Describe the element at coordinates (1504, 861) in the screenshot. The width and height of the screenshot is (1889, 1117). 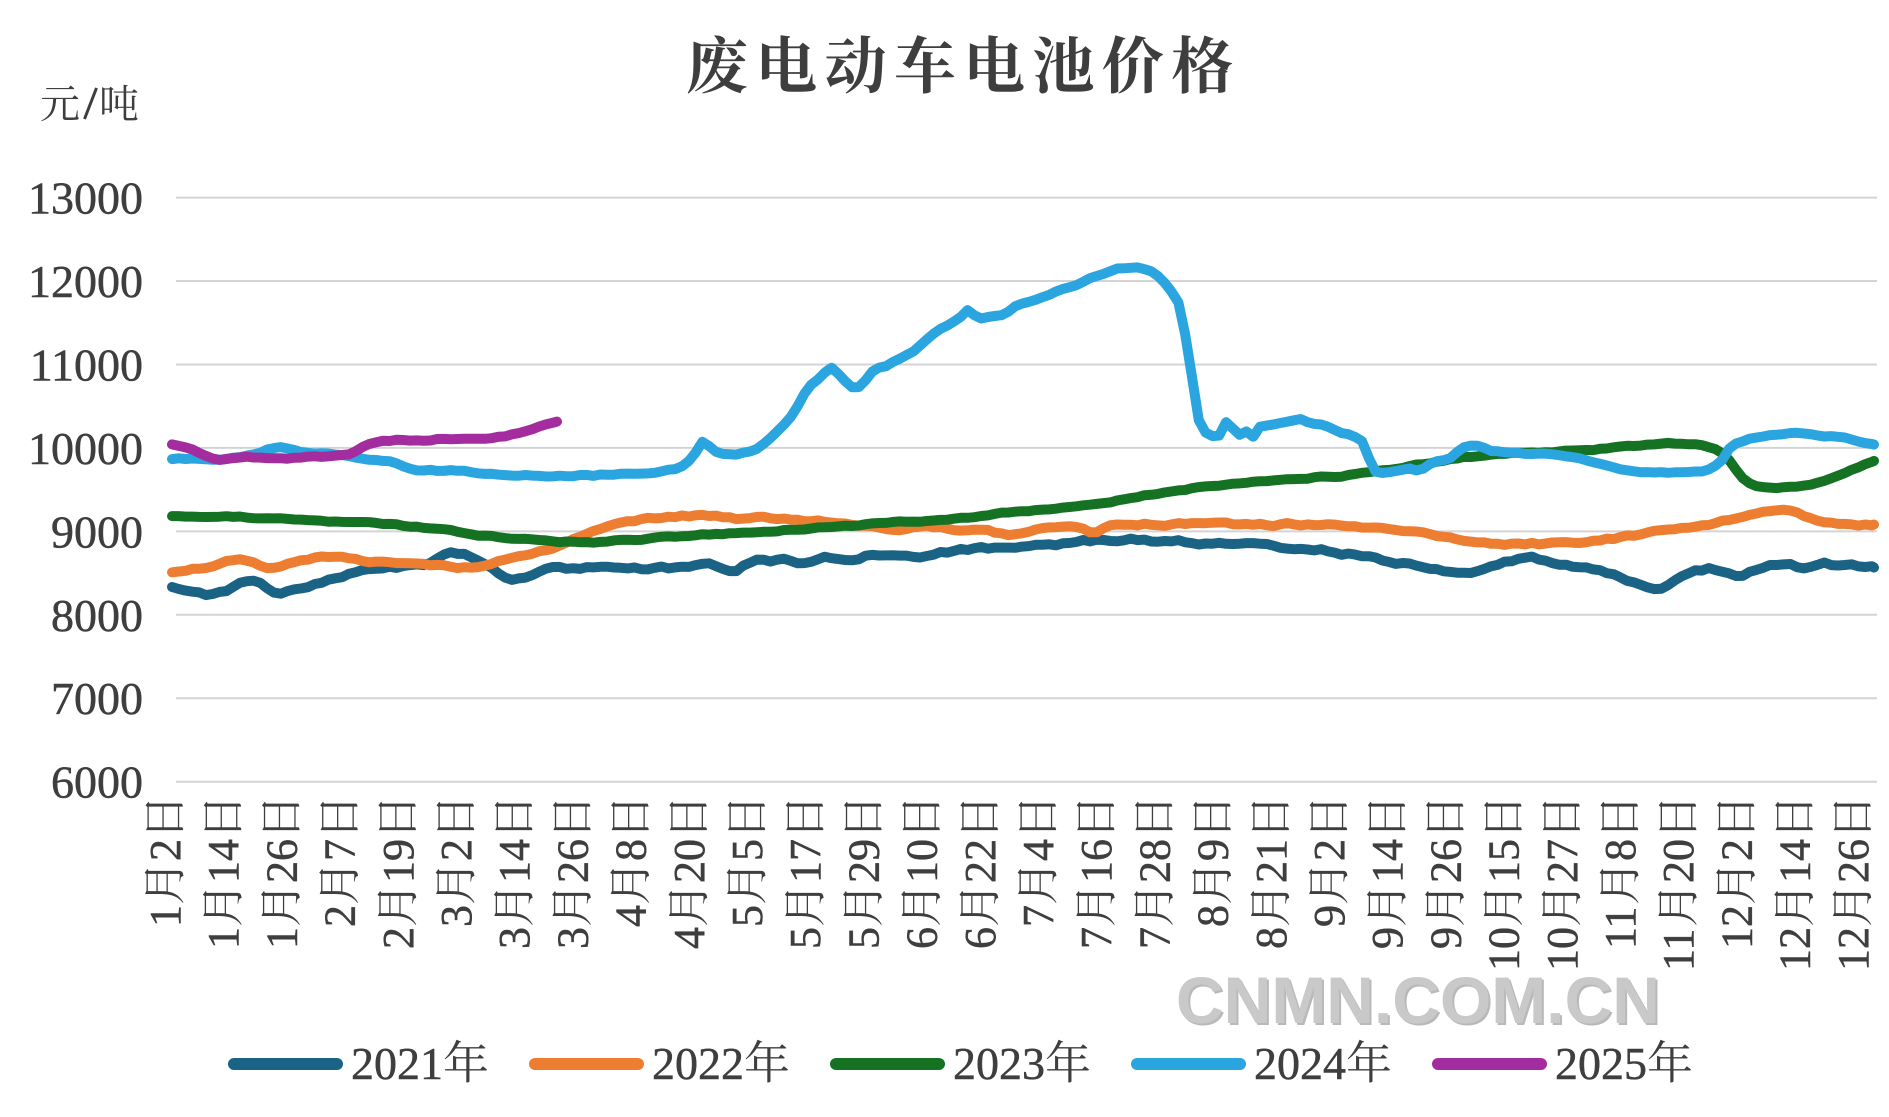
I see `svg-text: 15` at that location.